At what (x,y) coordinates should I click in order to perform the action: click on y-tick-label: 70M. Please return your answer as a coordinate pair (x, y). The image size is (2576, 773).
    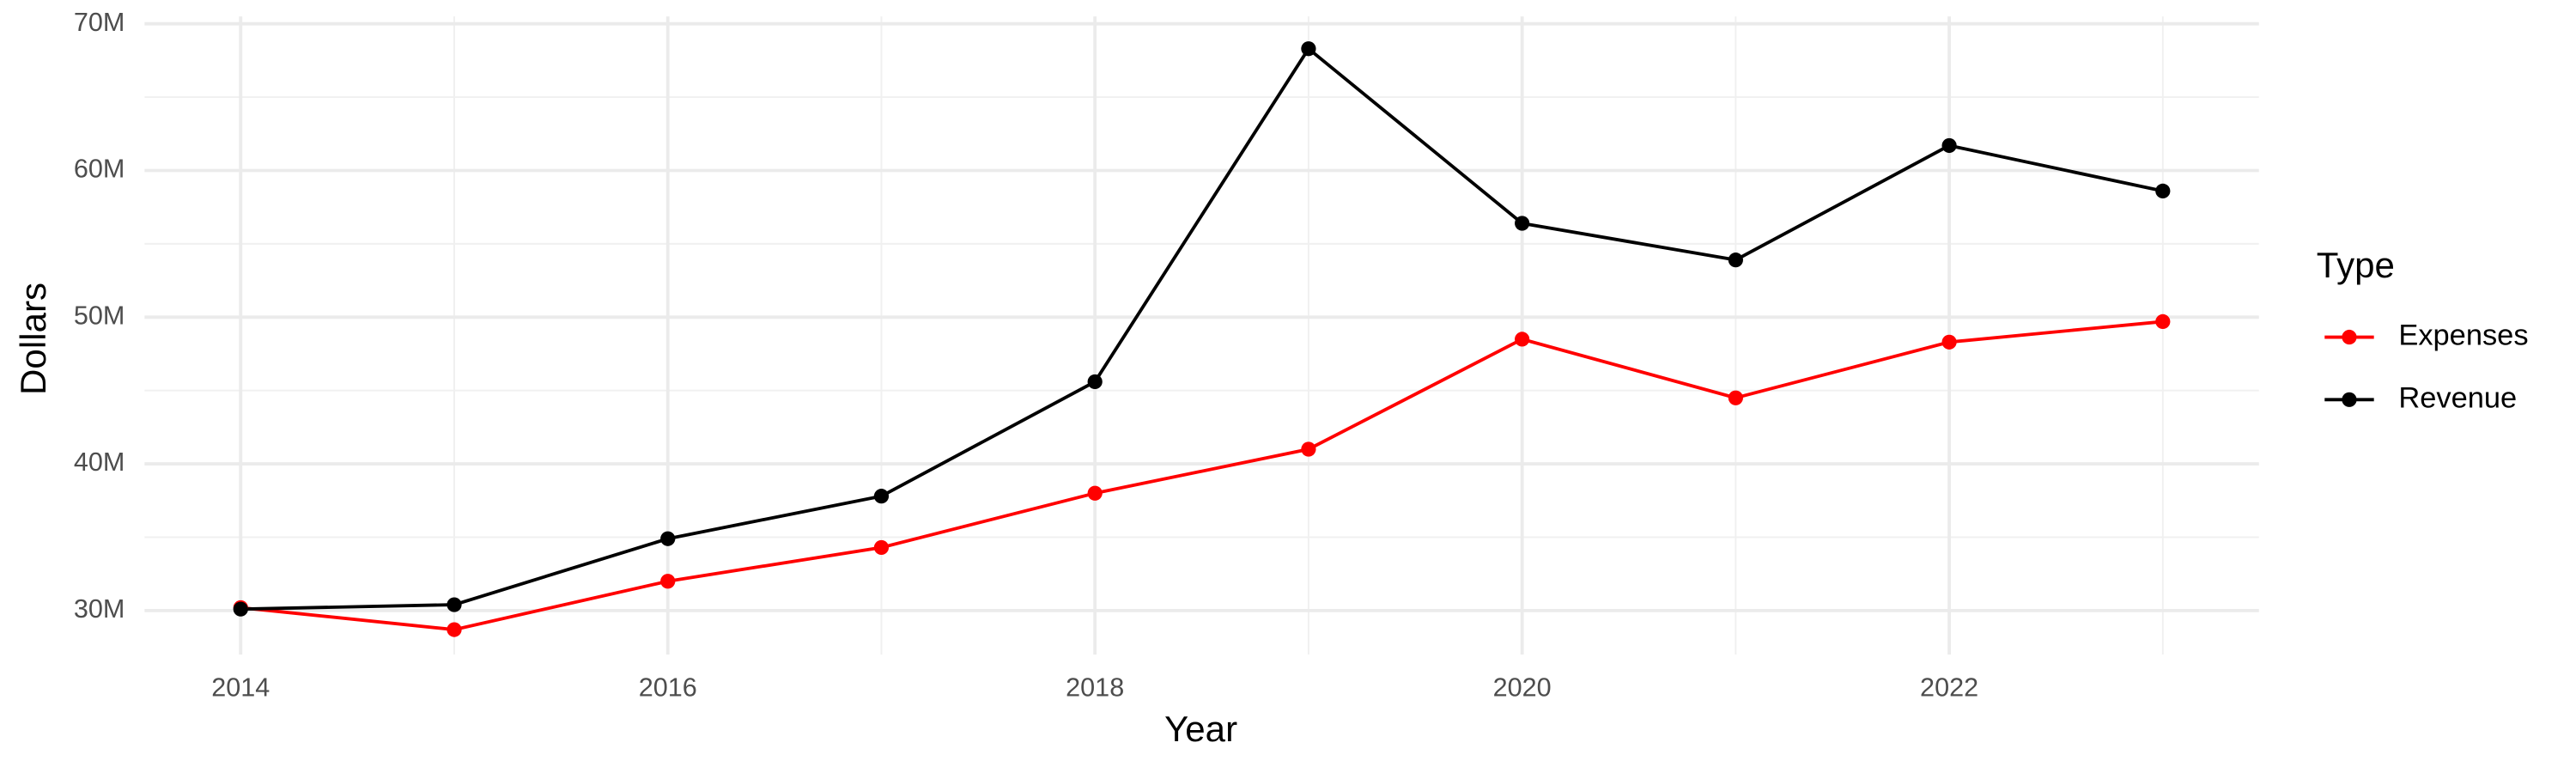
    Looking at the image, I should click on (99, 22).